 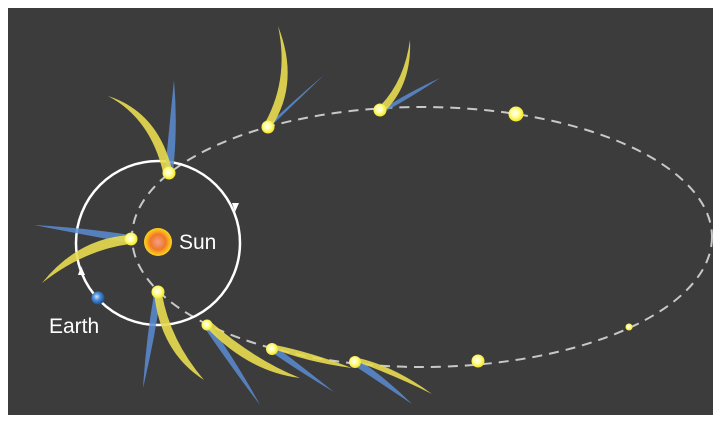 I want to click on earth-label: Earth, so click(x=74, y=326).